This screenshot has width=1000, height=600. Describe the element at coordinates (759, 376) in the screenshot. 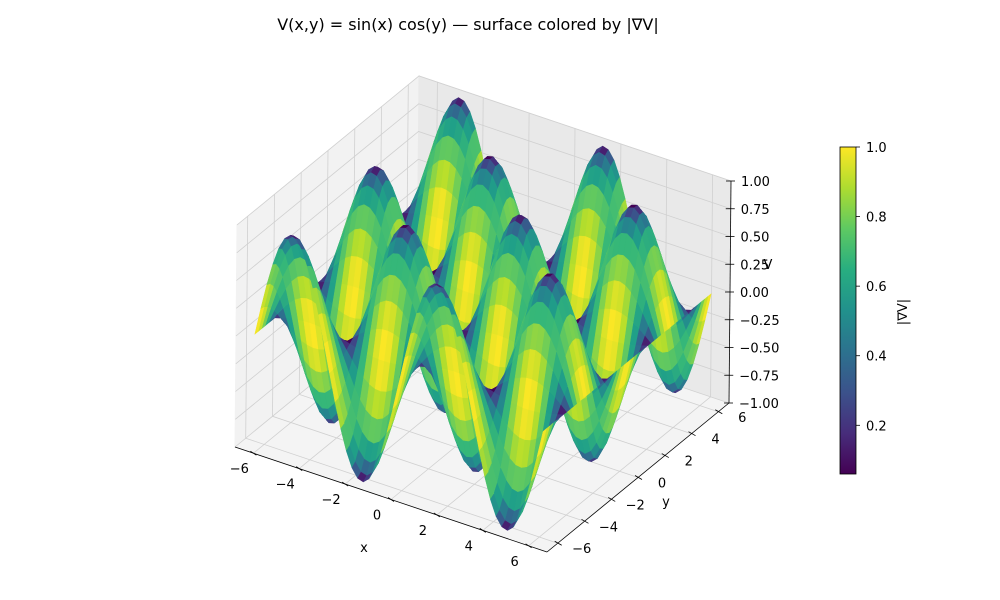

I see `z-tick-label: −0.75` at that location.